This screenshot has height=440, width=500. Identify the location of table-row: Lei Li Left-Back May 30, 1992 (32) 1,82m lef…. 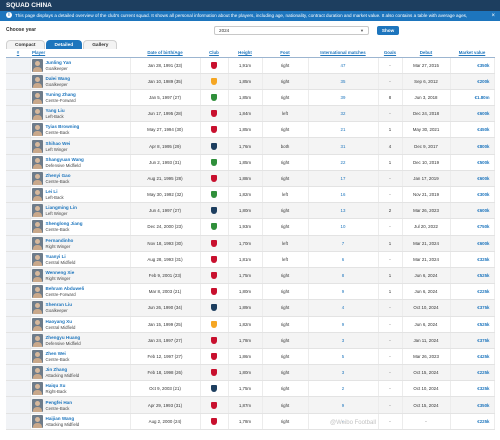
(250, 195).